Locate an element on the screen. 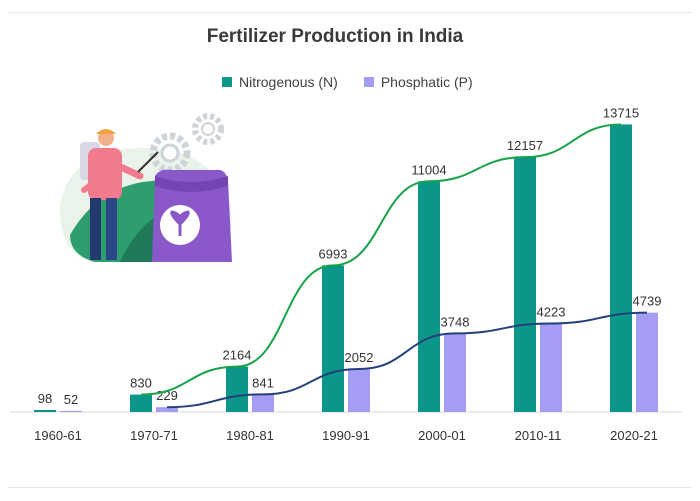 This screenshot has width=700, height=501. legend-label-nitrogenous: Nitrogenous (N) is located at coordinates (288, 82).